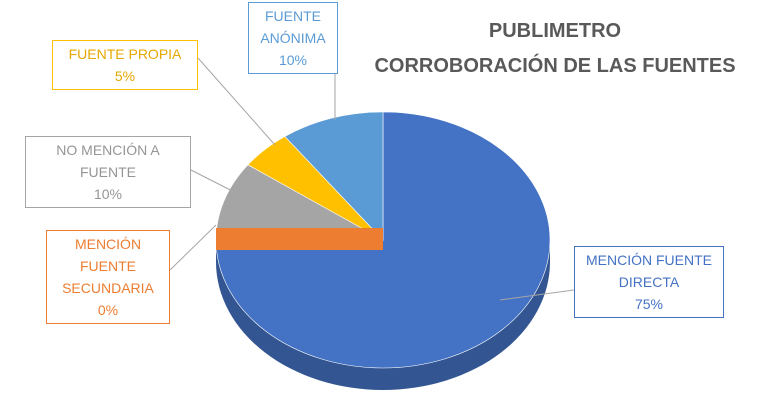 The image size is (767, 412). What do you see at coordinates (108, 161) in the screenshot?
I see `category-label: NO MENCIÓN A FUENTE` at bounding box center [108, 161].